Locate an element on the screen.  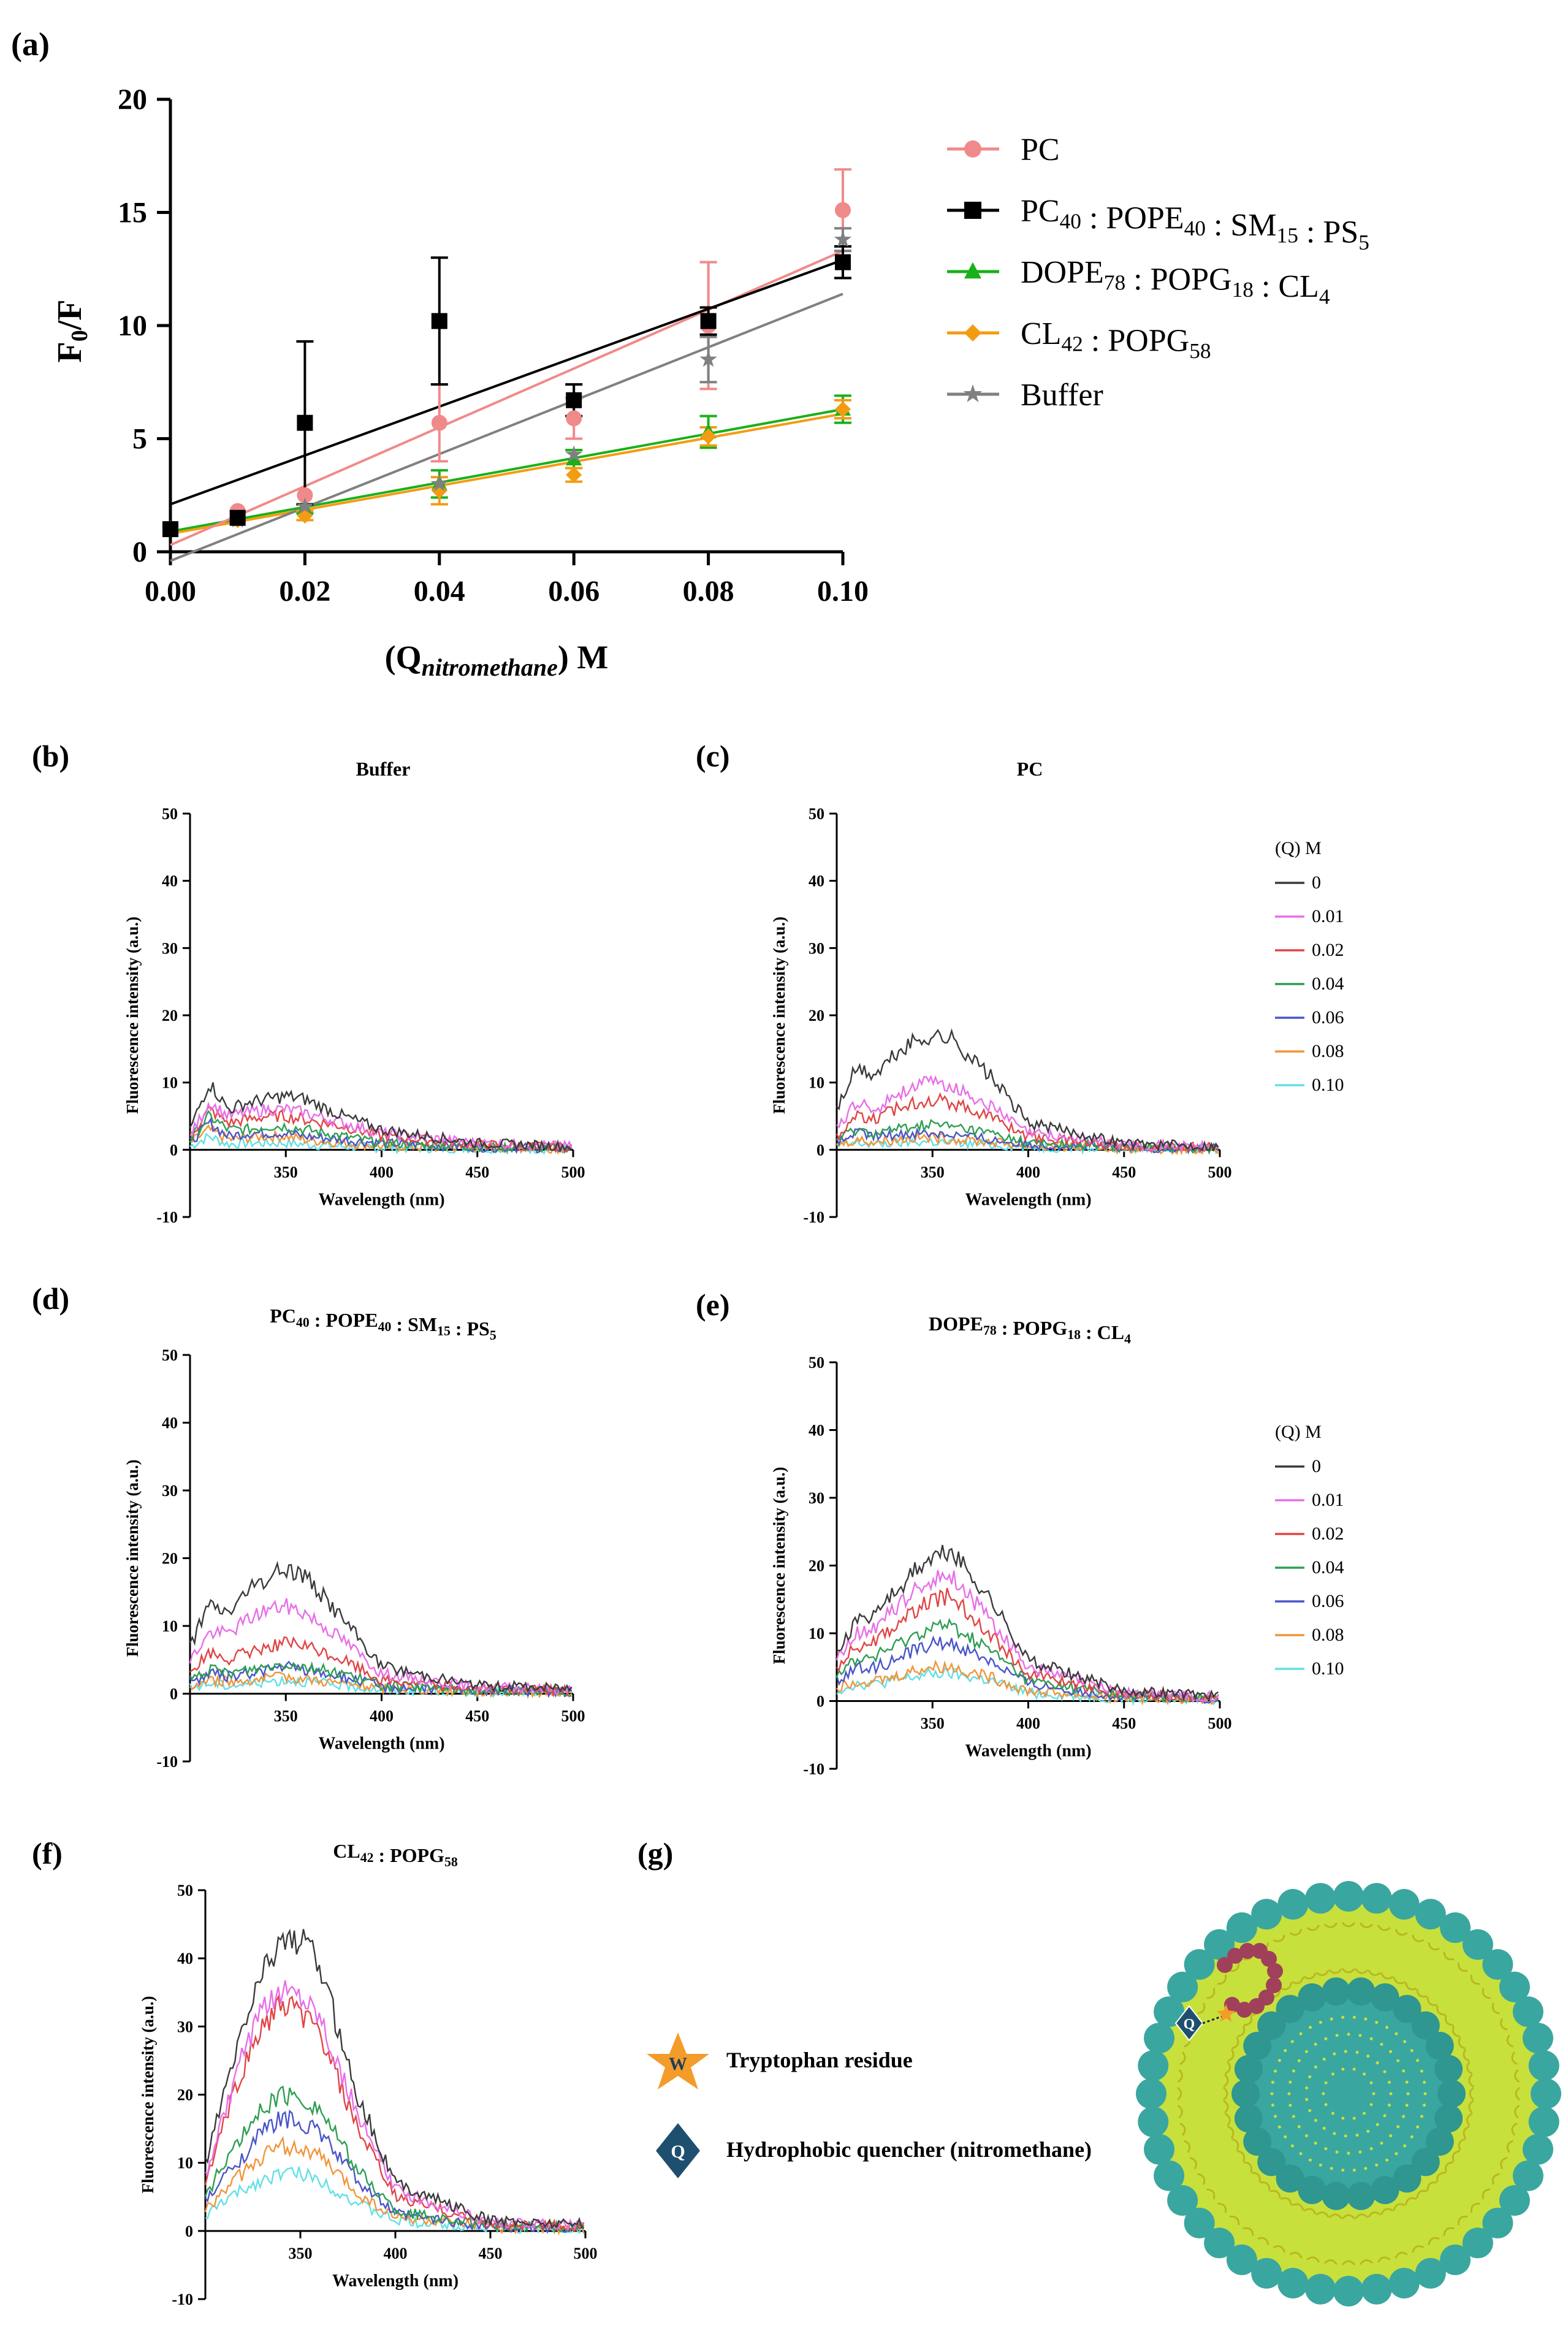
spectrum-y-tick-label: 40 is located at coordinates (817, 881).